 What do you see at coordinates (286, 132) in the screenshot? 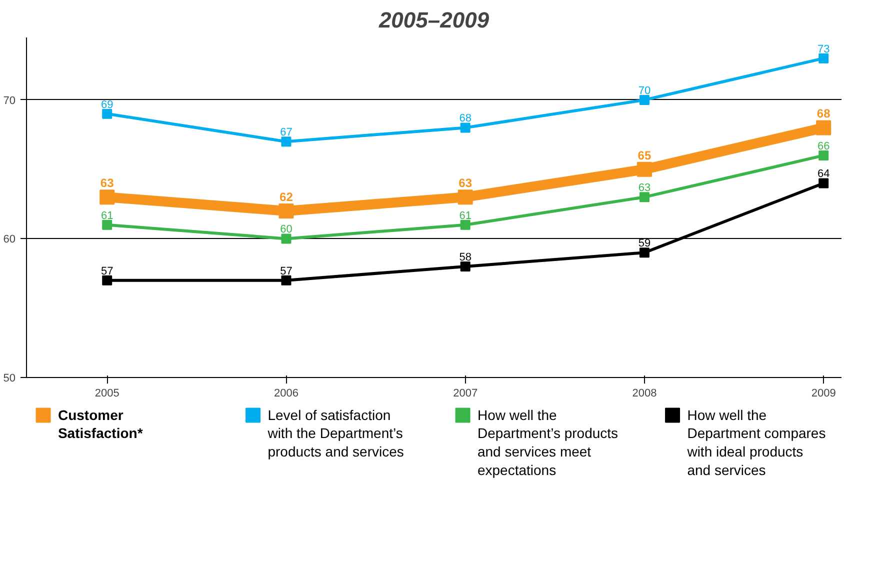
I see `data-label: 67` at bounding box center [286, 132].